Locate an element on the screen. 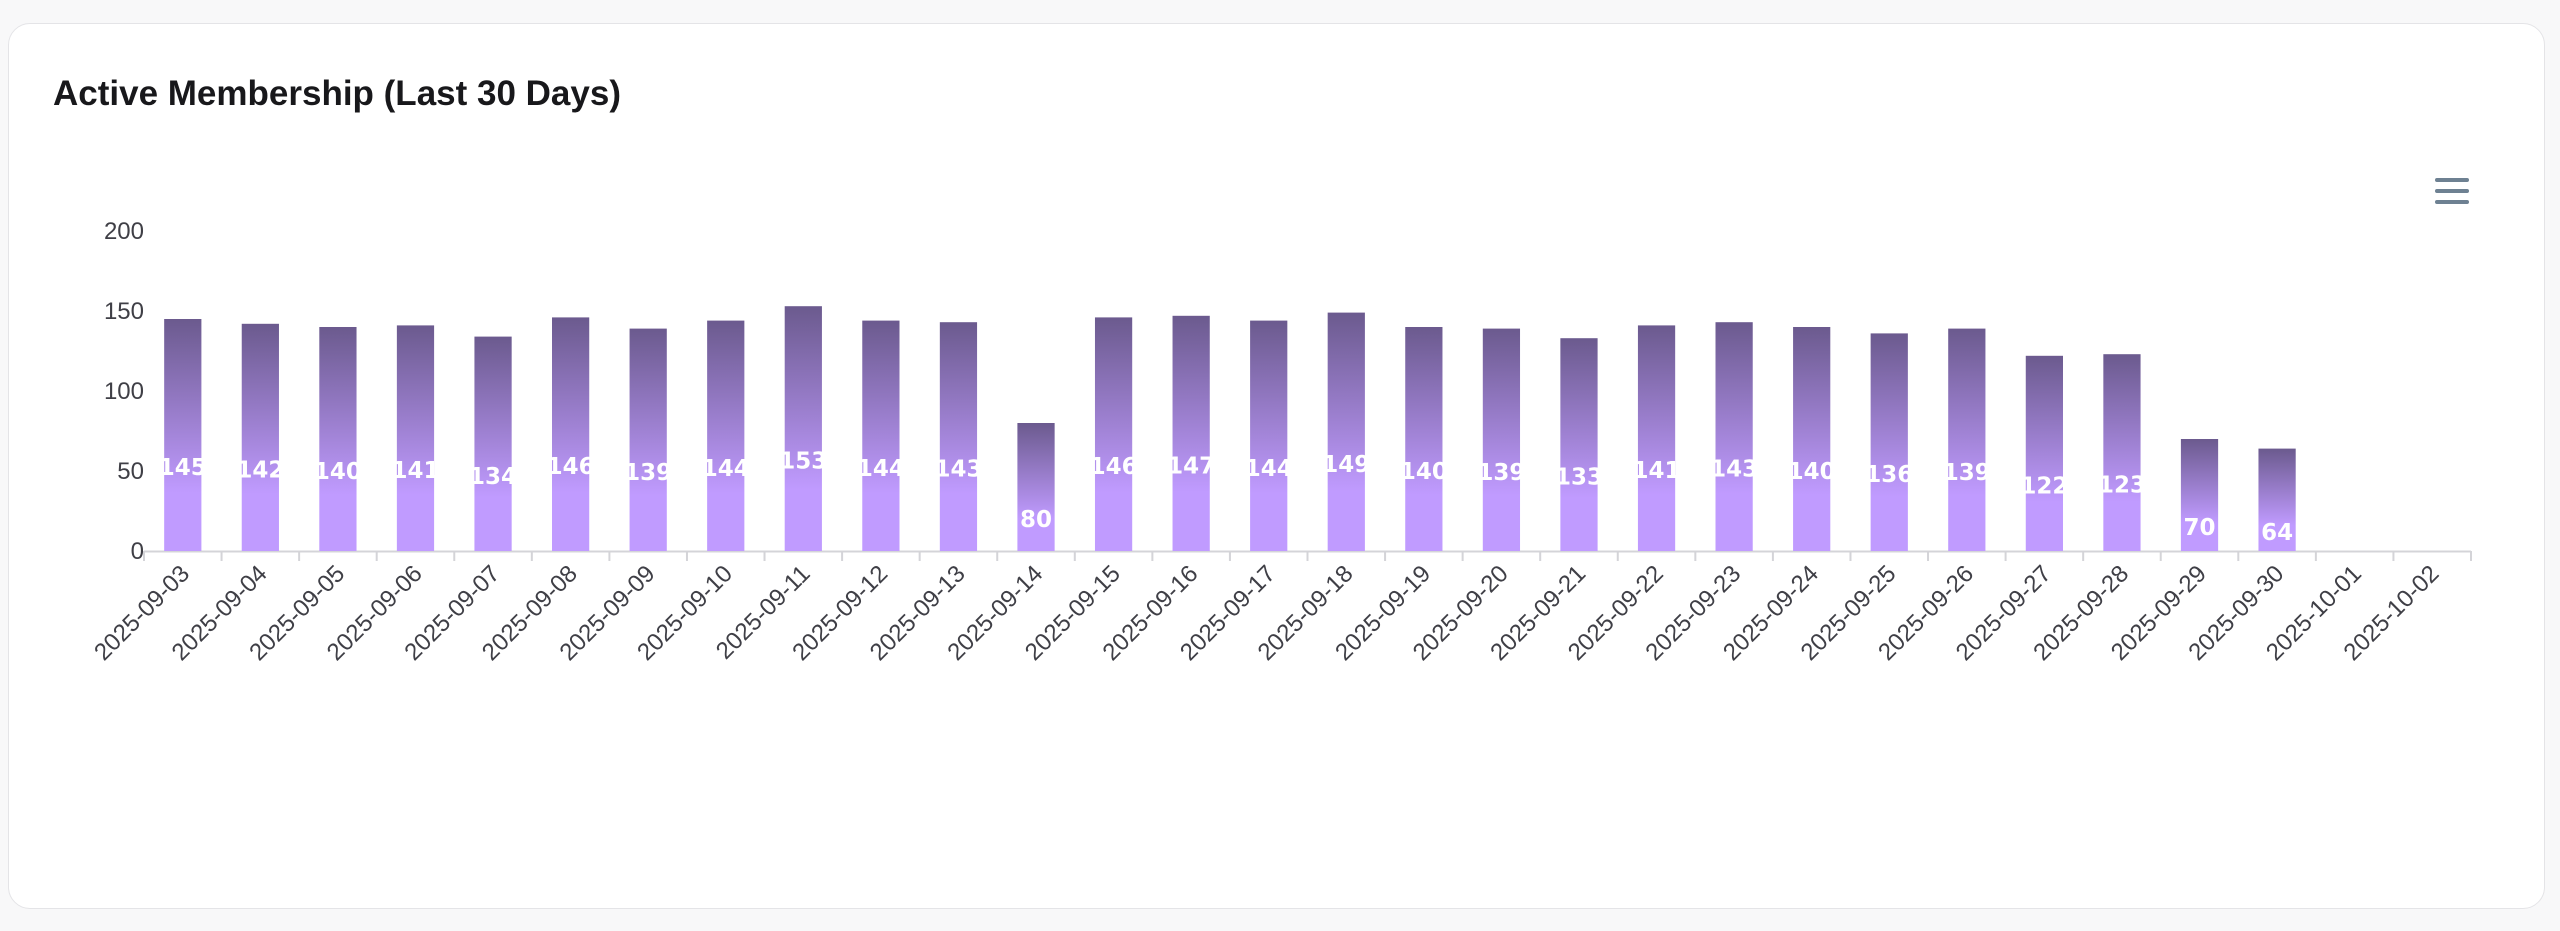 The image size is (2560, 931). hamburger-menu-icon is located at coordinates (2449, 191).